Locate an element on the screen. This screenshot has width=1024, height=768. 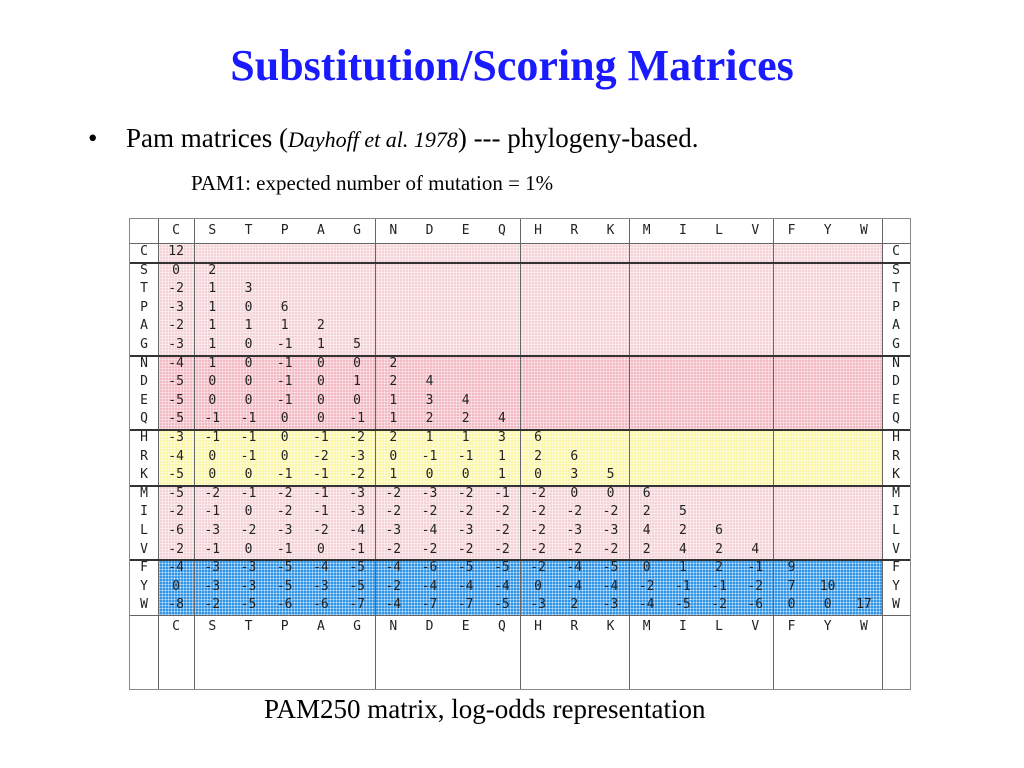
column-header: S is located at coordinates (212, 230).